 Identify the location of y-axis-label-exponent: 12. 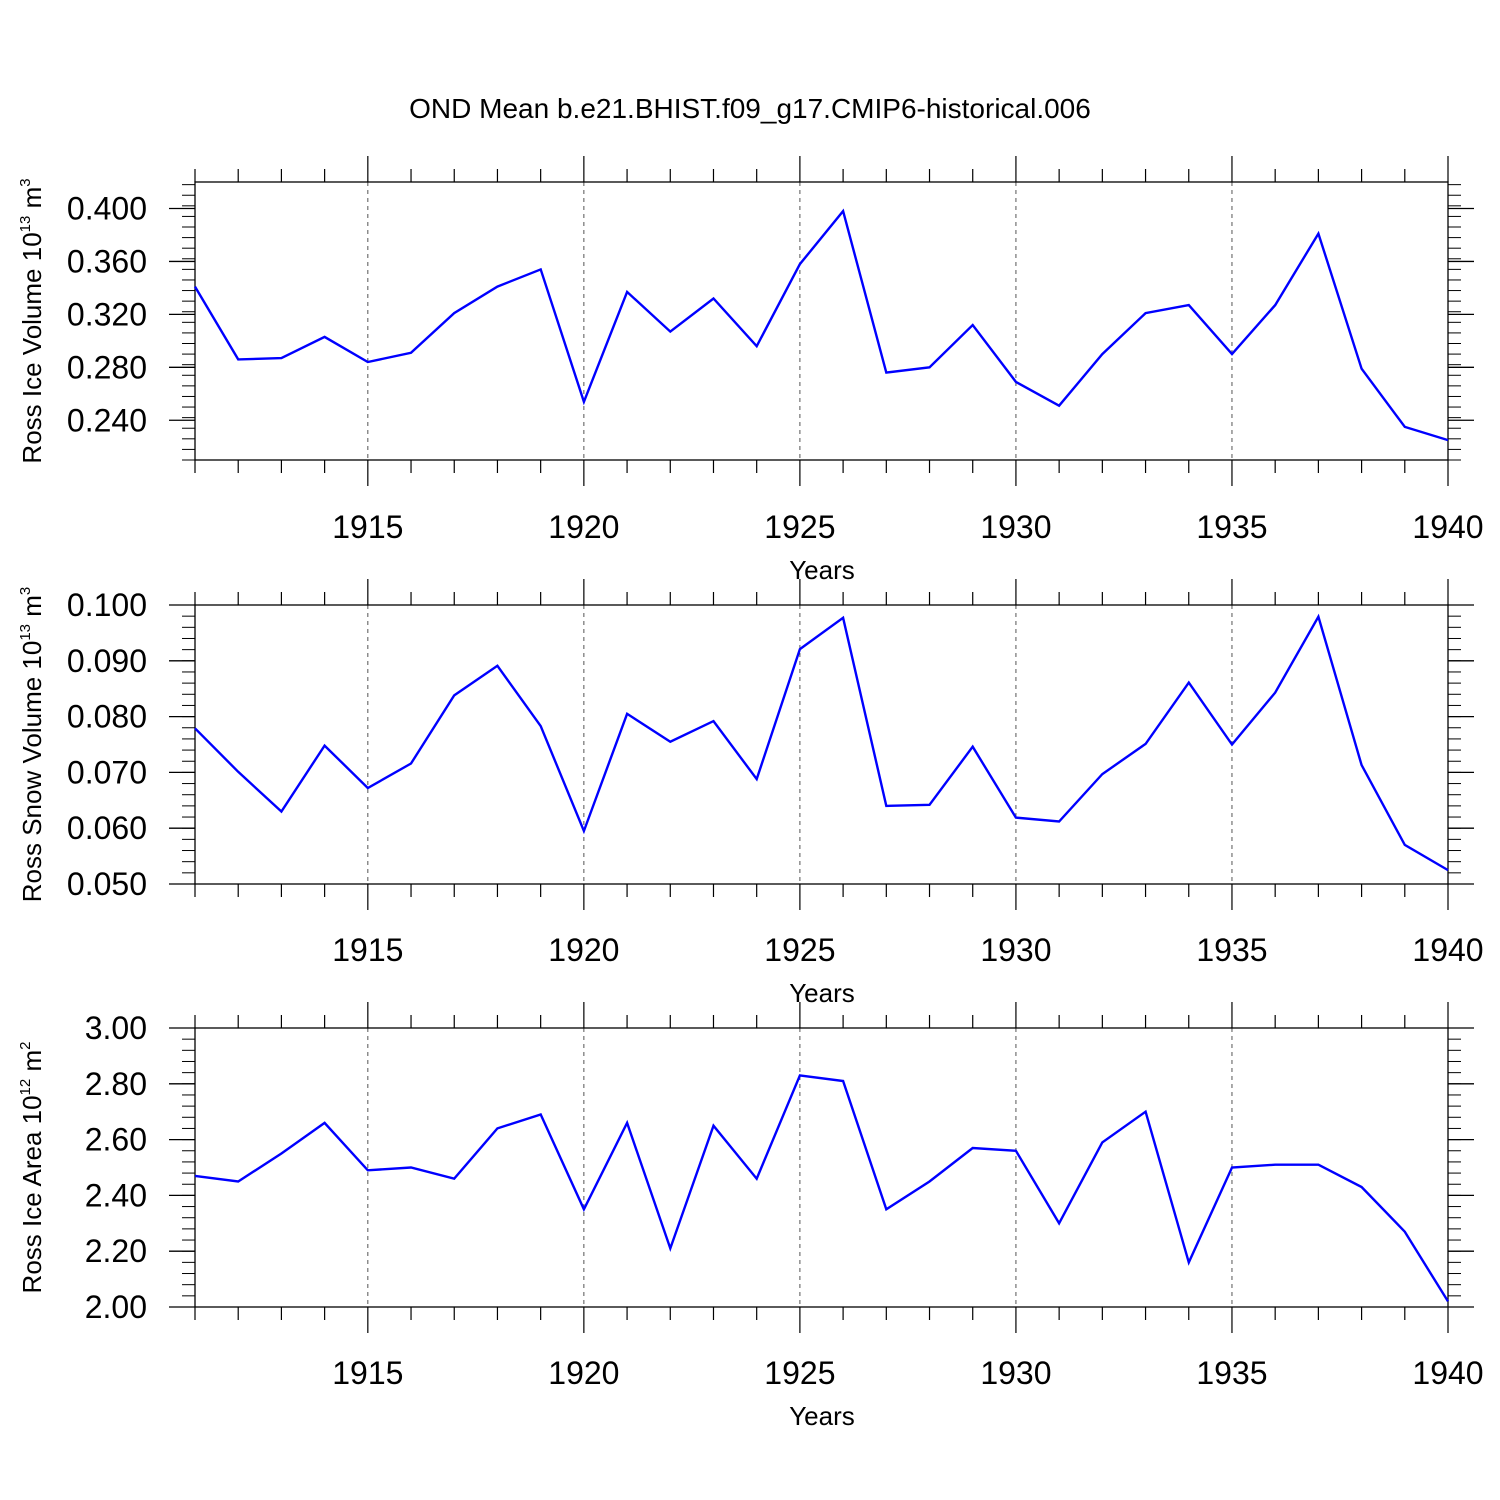
(25, 1087).